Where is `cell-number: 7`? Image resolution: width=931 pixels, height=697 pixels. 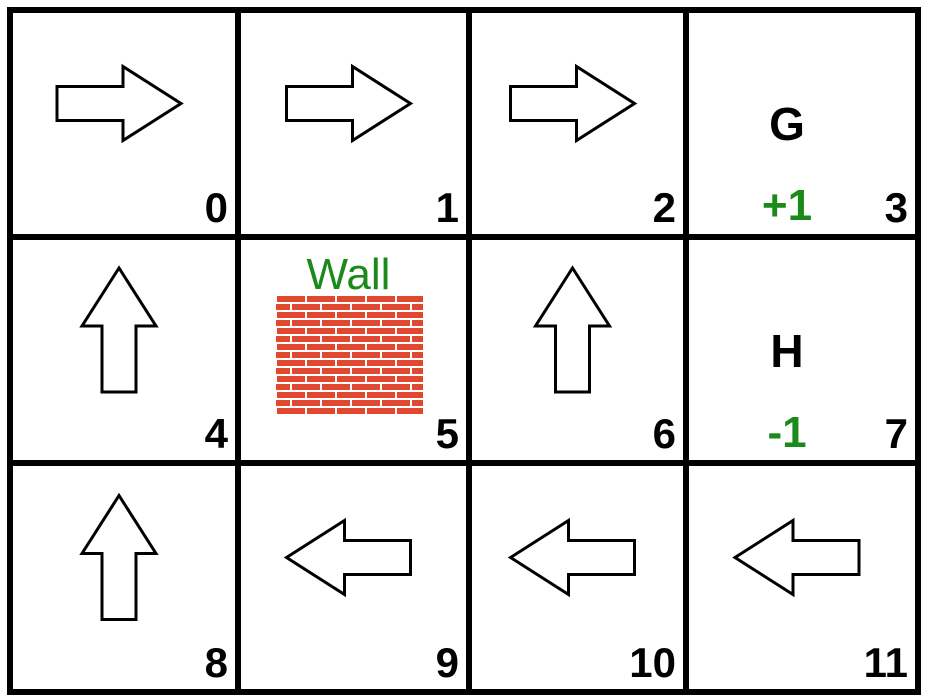
cell-number: 7 is located at coordinates (896, 433).